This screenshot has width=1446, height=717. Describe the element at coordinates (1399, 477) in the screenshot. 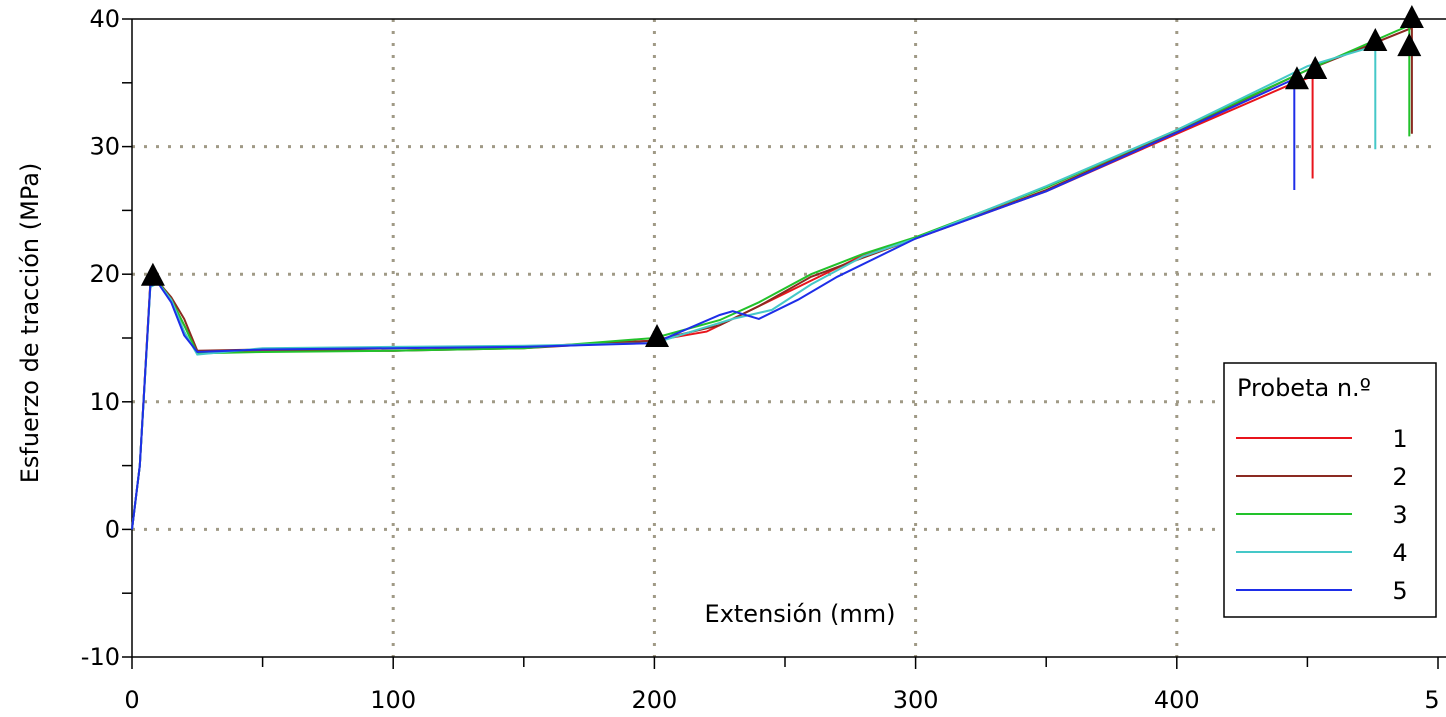

I see `legend-label-2: 2` at that location.